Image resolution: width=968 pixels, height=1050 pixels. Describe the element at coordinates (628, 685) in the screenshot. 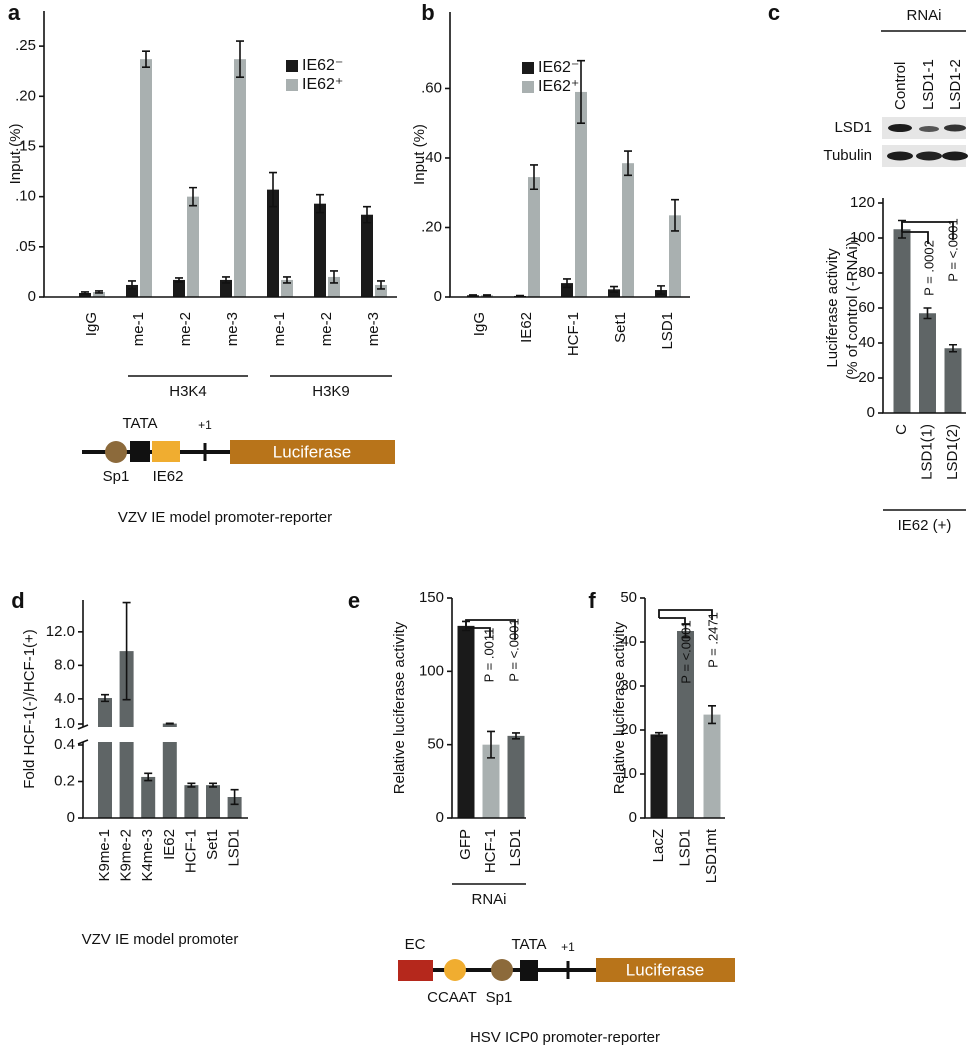

I see `y-tick-label: 30` at that location.